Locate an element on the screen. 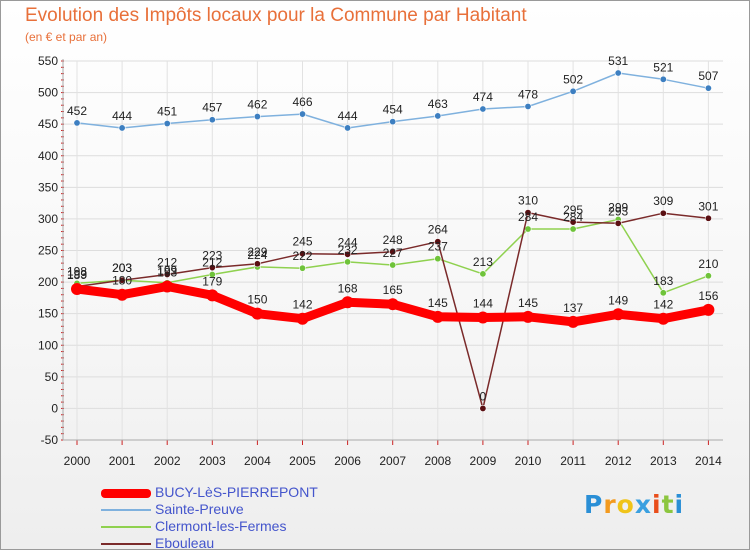  x-tick-label: 2011 is located at coordinates (573, 461).